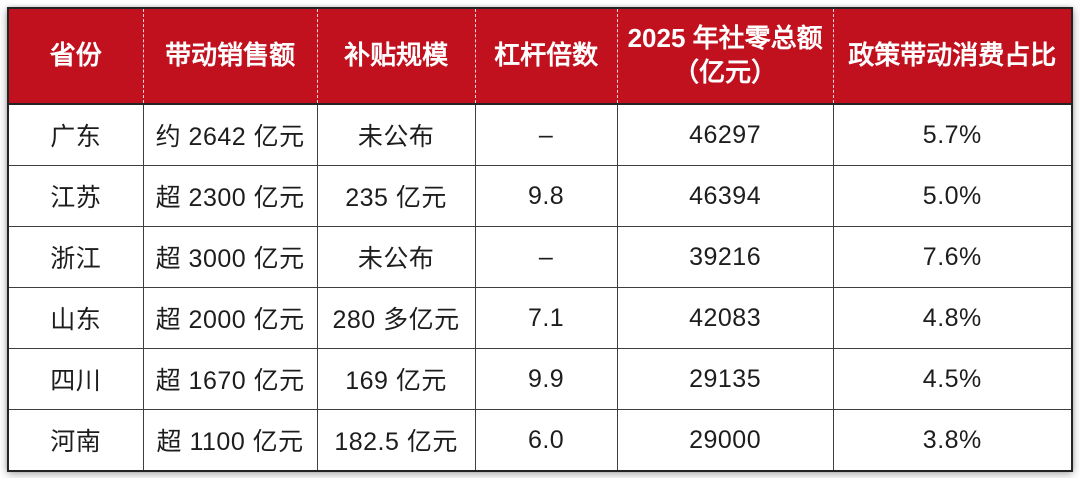  Describe the element at coordinates (546, 440) in the screenshot. I see `cell-leverage: 6.0` at that location.